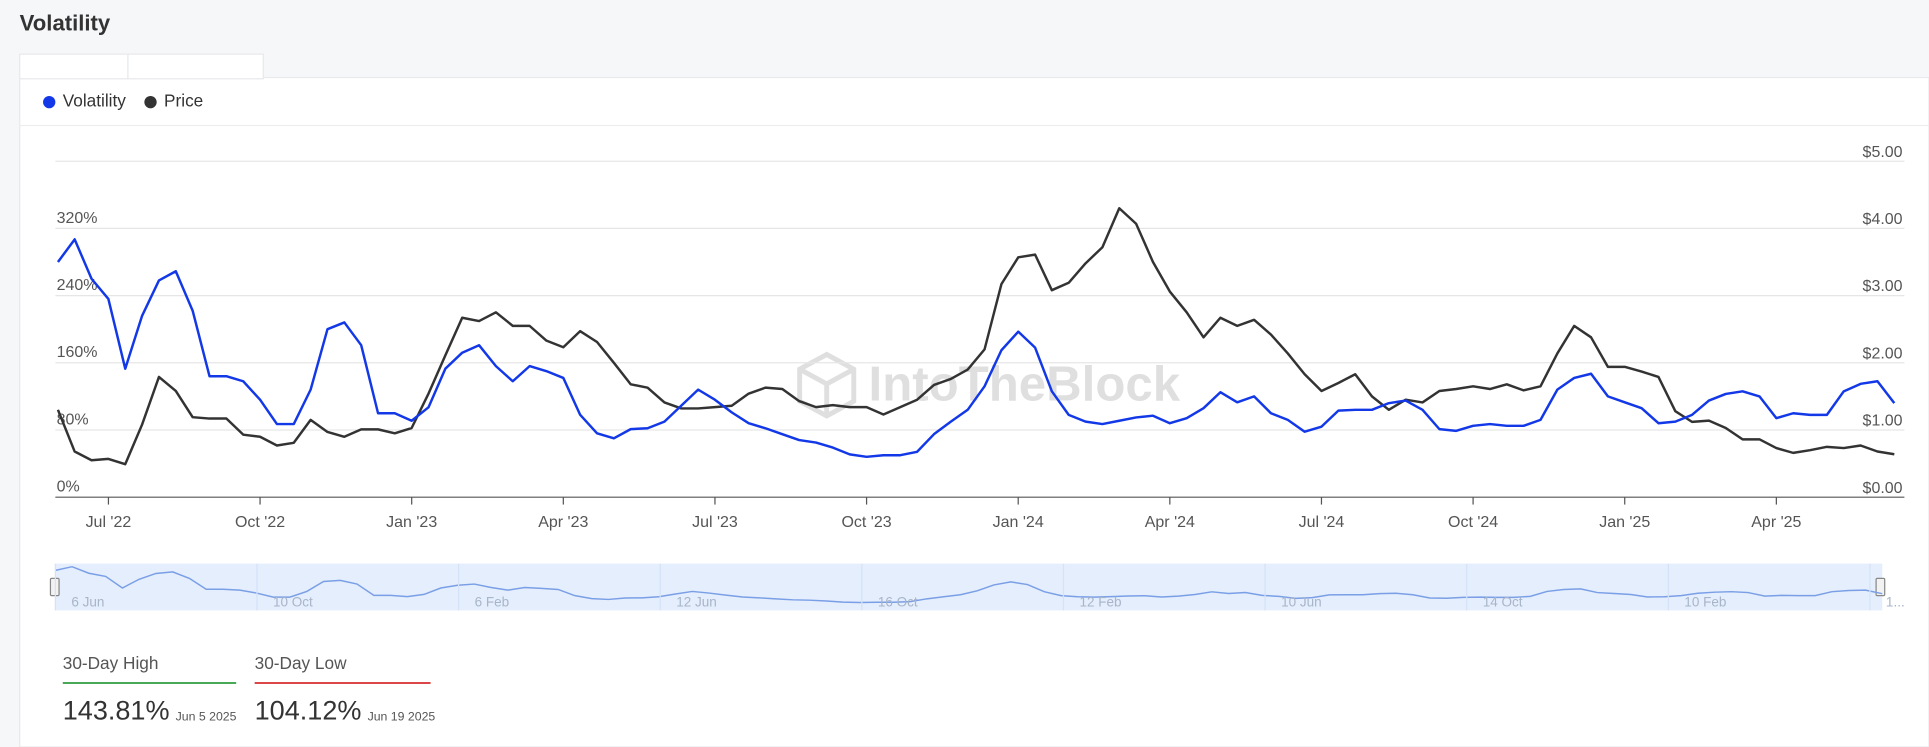 Image resolution: width=1929 pixels, height=747 pixels. Describe the element at coordinates (1883, 152) in the screenshot. I see `y2-tick-label: $5.00` at that location.